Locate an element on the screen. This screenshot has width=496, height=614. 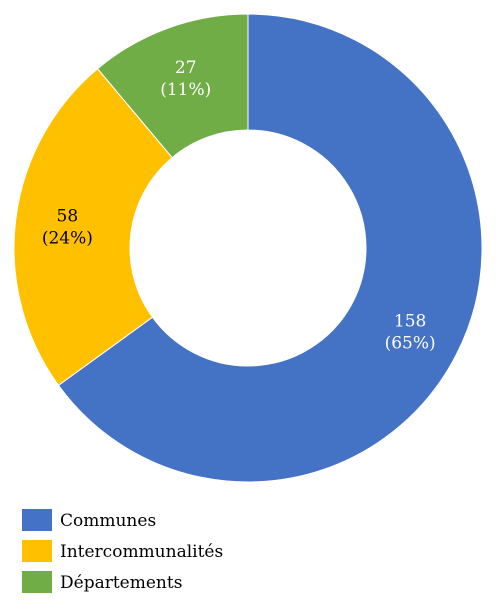
legend-swatch-communes is located at coordinates (37, 520).